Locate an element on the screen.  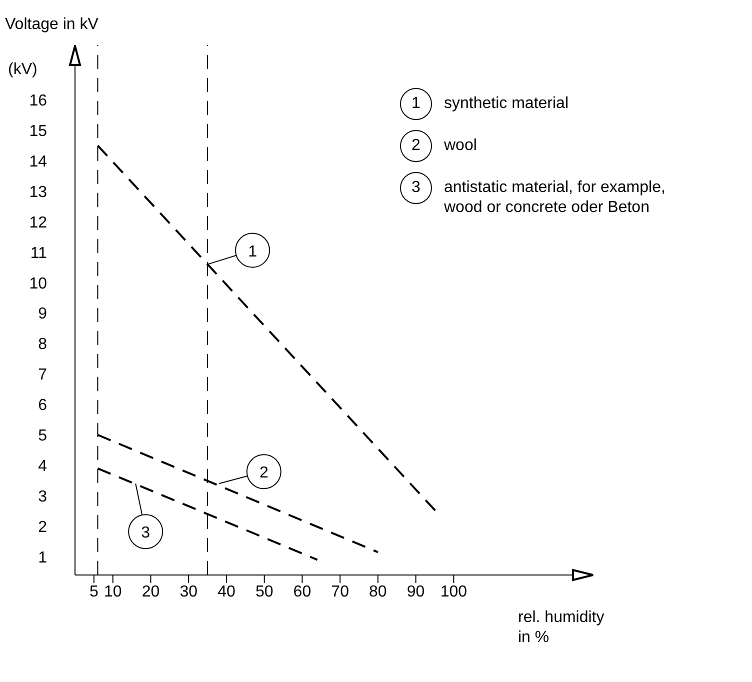
y-tick-label: 2 is located at coordinates (43, 527).